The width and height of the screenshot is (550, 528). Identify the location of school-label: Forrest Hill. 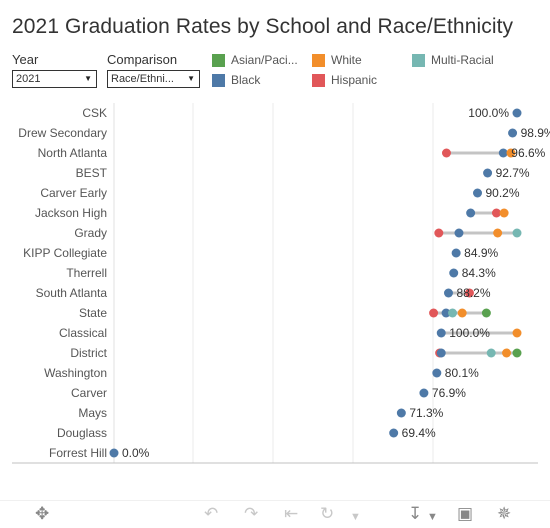
(78, 453).